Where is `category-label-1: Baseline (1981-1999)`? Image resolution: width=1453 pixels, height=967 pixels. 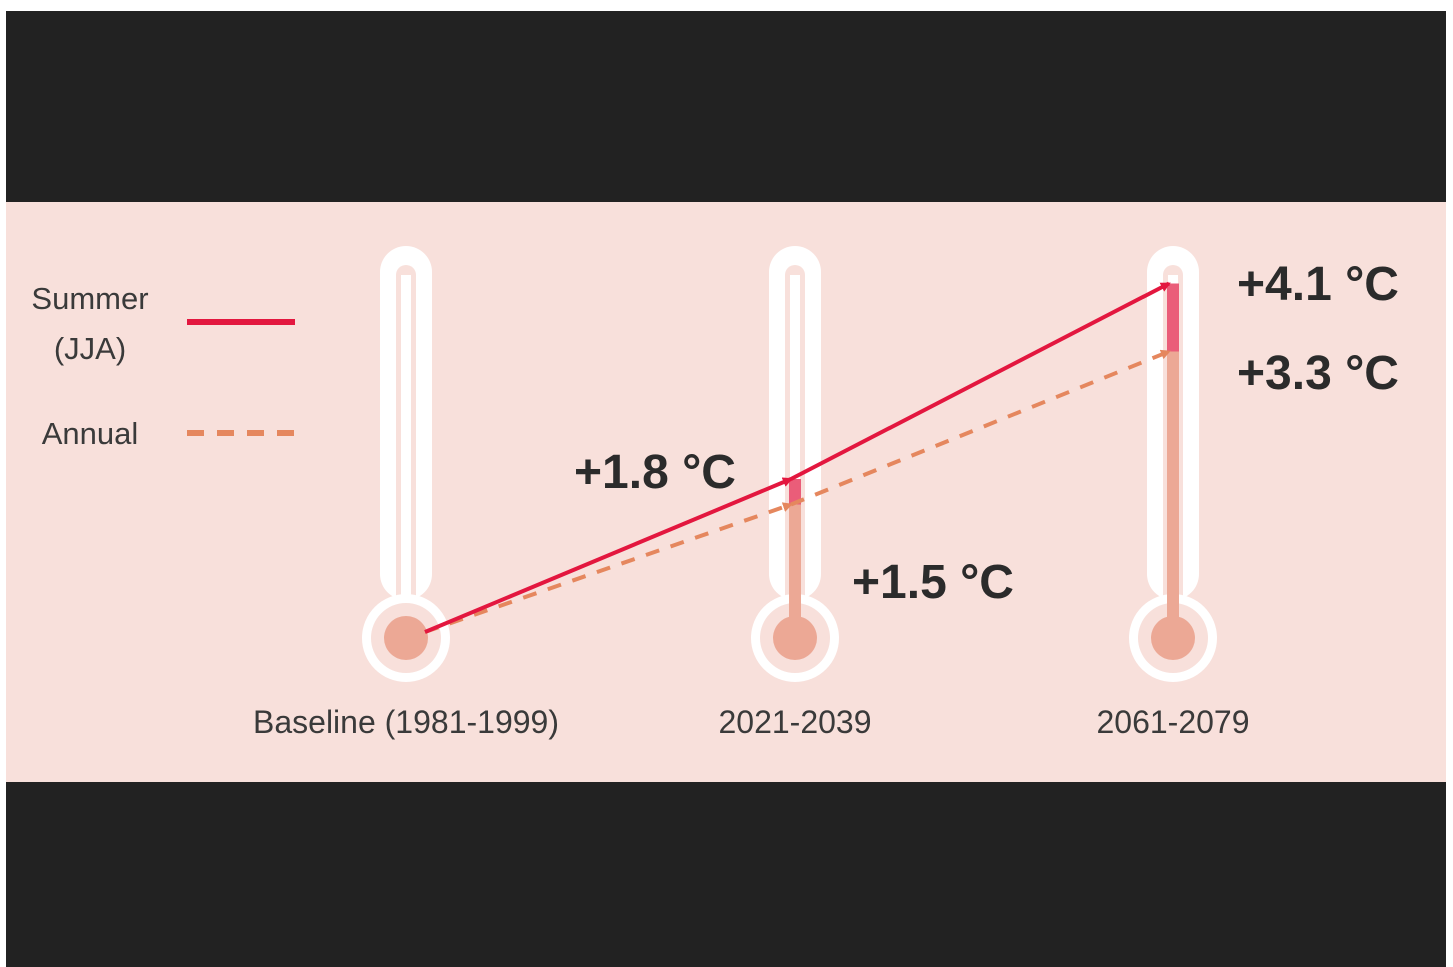 category-label-1: Baseline (1981-1999) is located at coordinates (406, 722).